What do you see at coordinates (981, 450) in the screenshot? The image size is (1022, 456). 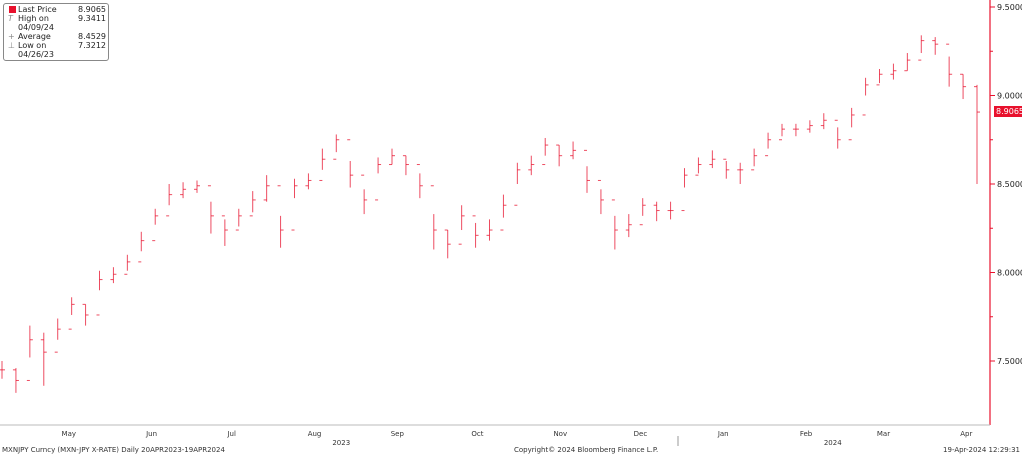 I see `footer-timestamp: 19-Apr-2024 12:29:31` at bounding box center [981, 450].